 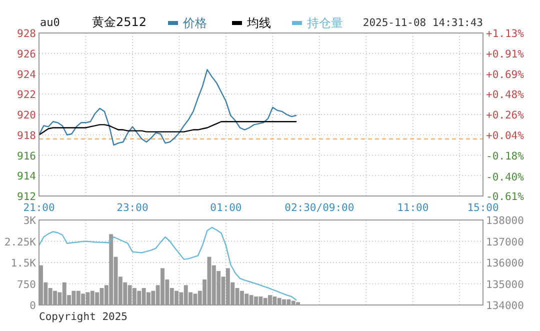 I want to click on chart-title: 黄金2512, so click(x=119, y=22).